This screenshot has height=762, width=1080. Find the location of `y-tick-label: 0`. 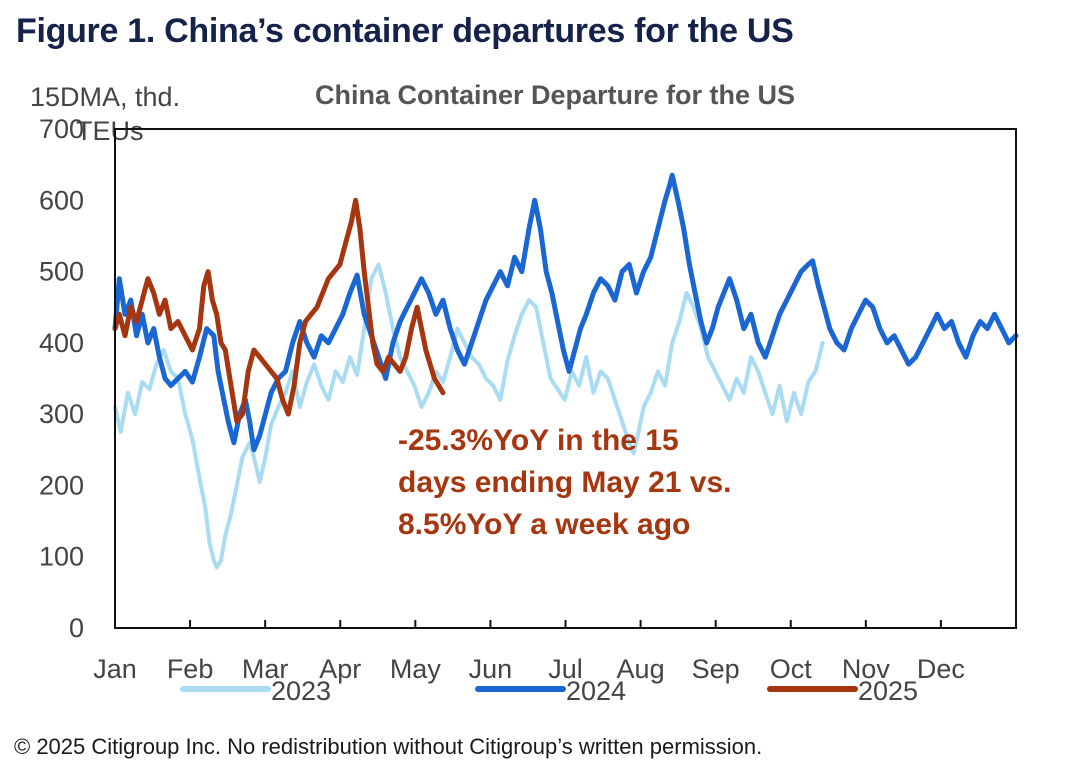

y-tick-label: 0 is located at coordinates (76, 628).